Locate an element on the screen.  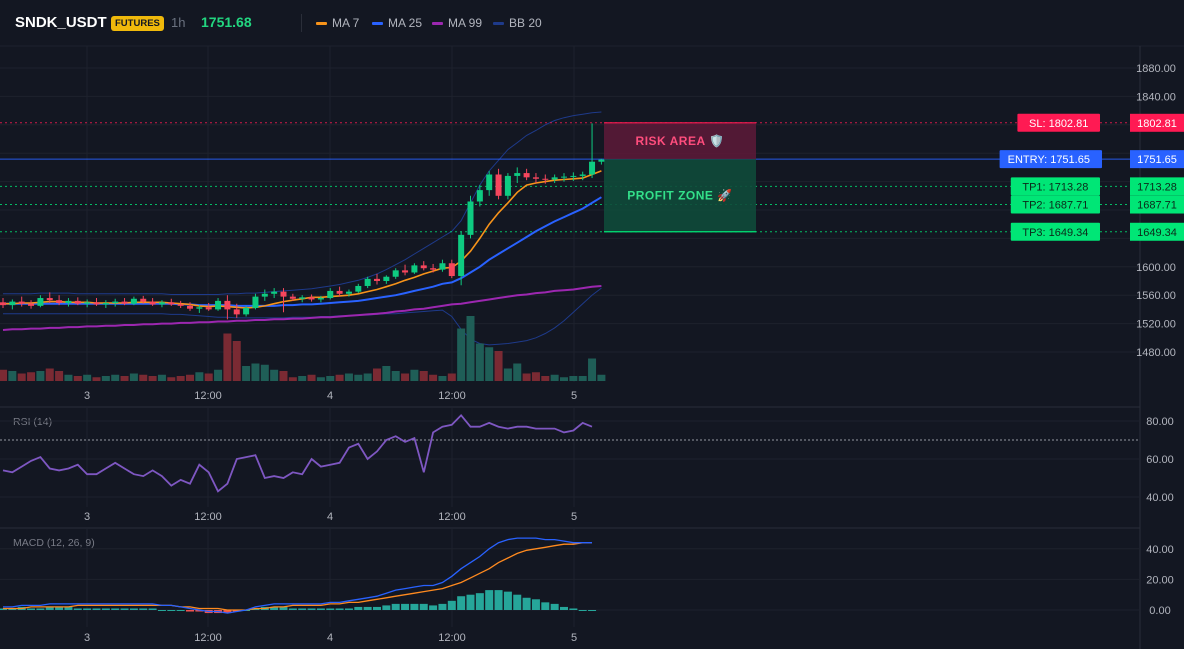
level-axis-tag-tp1 is located at coordinates (1157, 186).